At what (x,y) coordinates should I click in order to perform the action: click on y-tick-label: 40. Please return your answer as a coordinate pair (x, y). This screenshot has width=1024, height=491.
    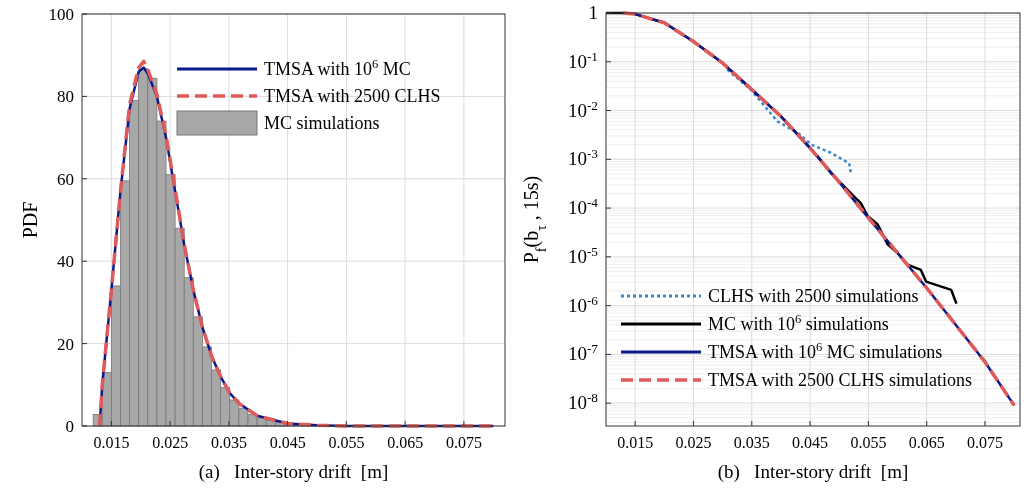
    Looking at the image, I should click on (65, 262).